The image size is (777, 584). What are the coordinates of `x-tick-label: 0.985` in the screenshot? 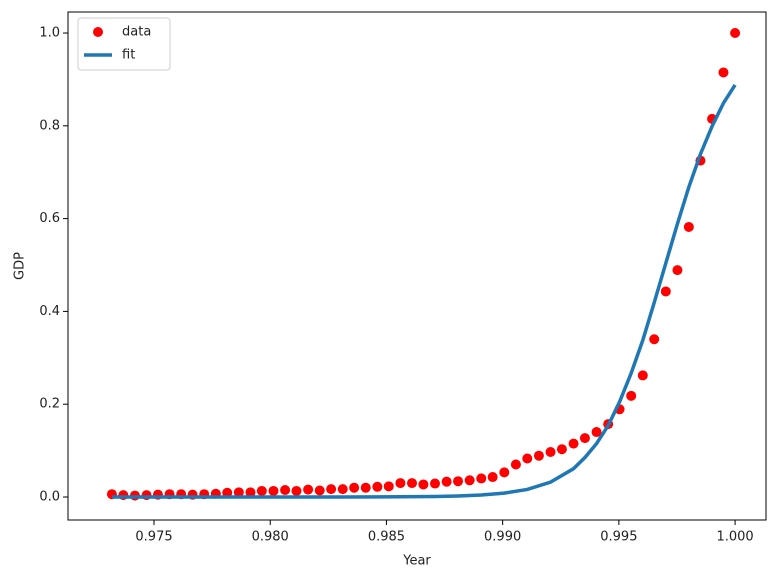 It's located at (386, 537).